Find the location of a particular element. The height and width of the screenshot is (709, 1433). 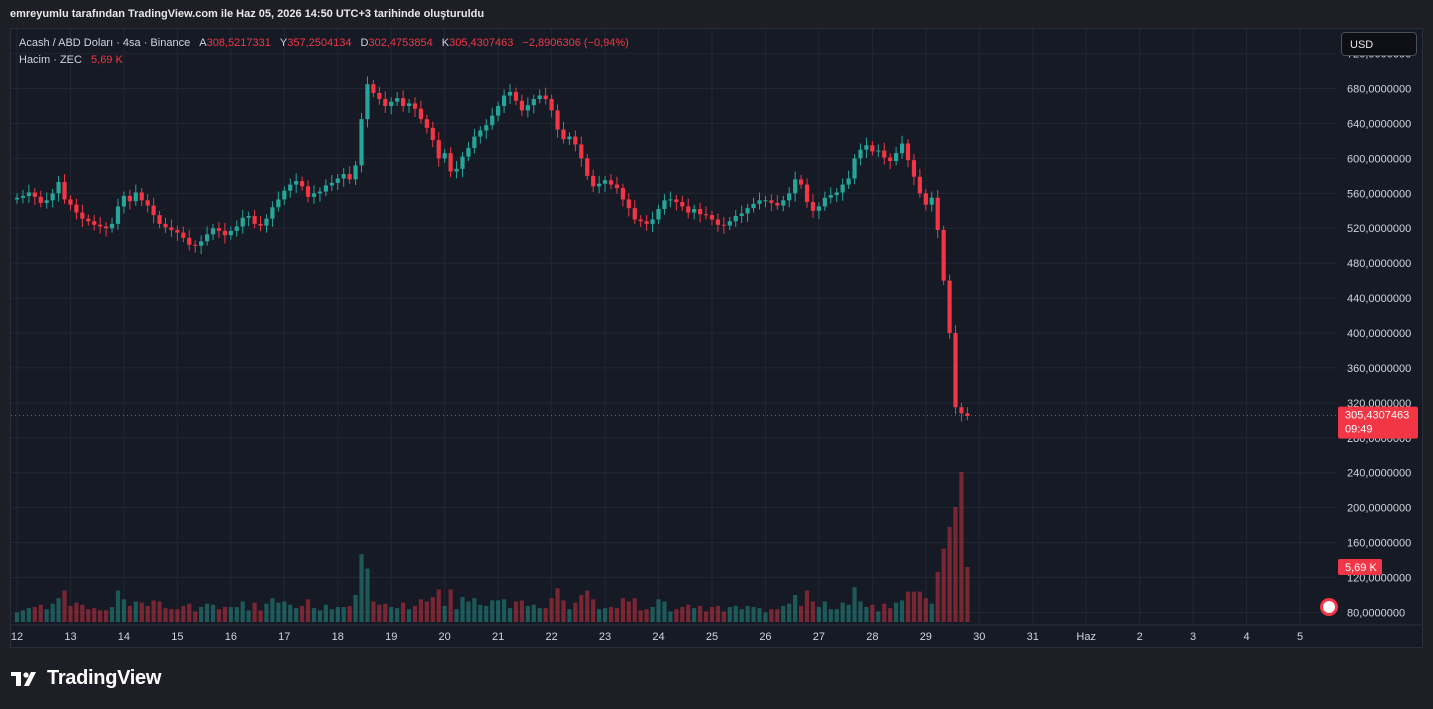

symbol-label: Acash / ABD Doları · 4sa · Binance is located at coordinates (105, 43).